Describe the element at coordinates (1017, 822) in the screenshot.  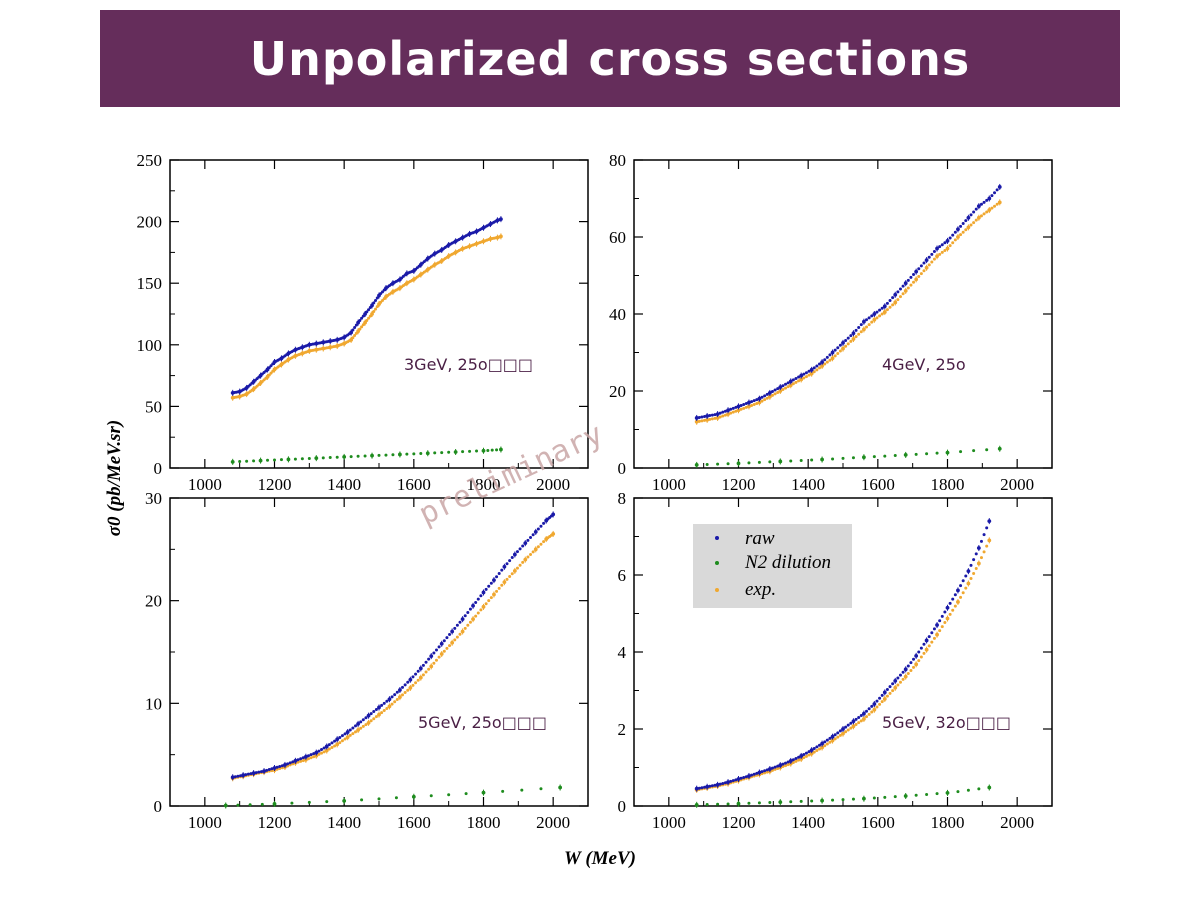
I see `x-tick-label: 2000` at that location.